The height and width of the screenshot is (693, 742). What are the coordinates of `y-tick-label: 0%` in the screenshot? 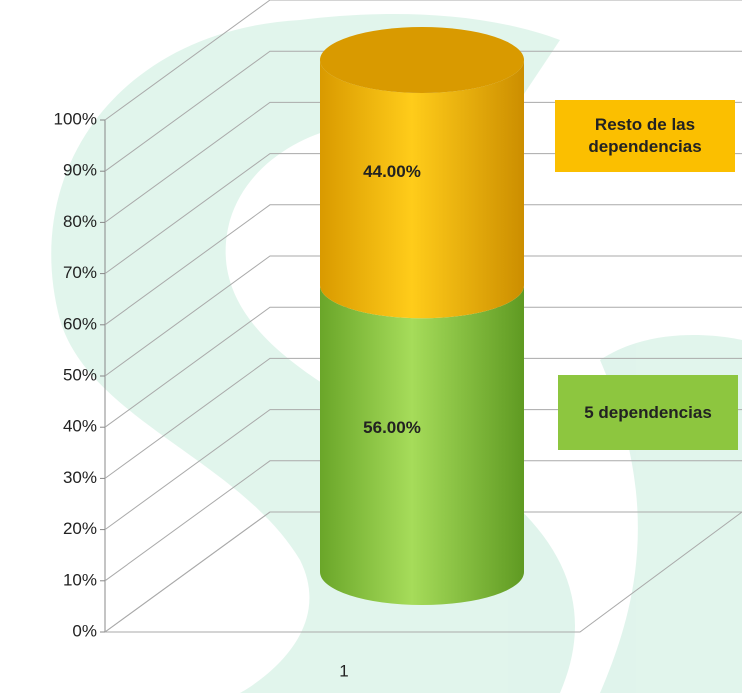 It's located at (84, 630).